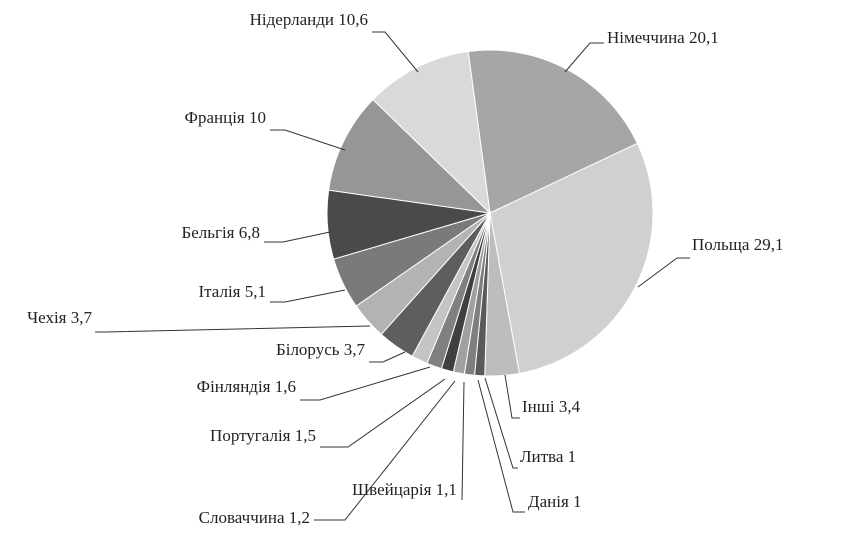 This screenshot has width=842, height=545. What do you see at coordinates (766, 244) in the screenshot?
I see `value-label: 29,1` at bounding box center [766, 244].